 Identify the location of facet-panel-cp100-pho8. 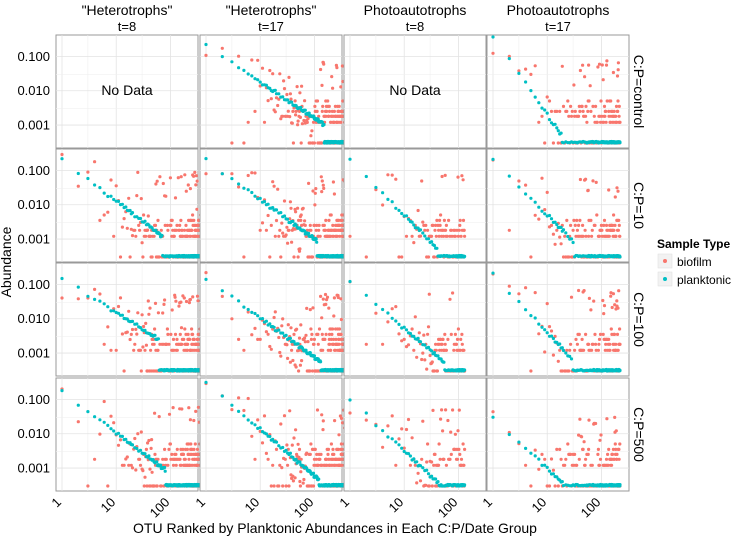
(415, 319).